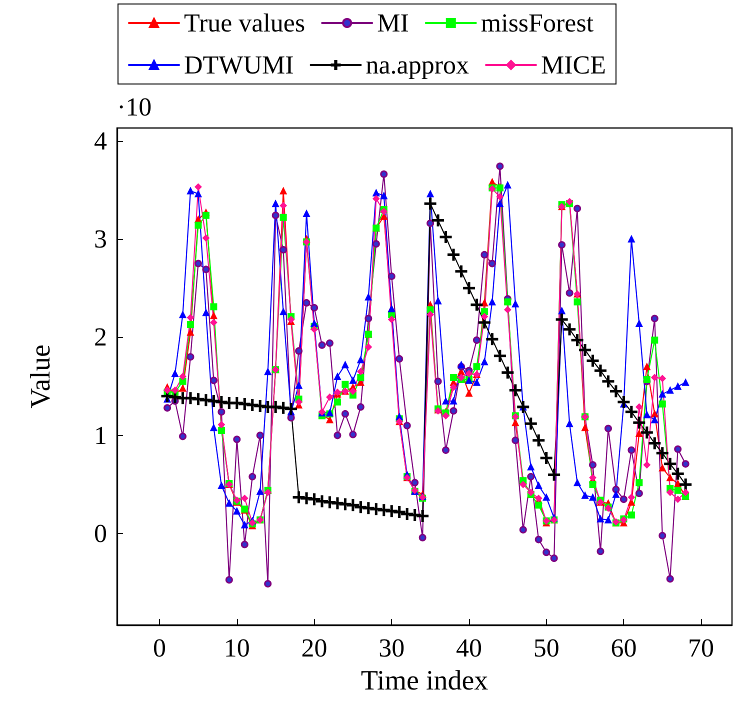  Describe the element at coordinates (100, 337) in the screenshot. I see `y-tick-label: 2` at that location.